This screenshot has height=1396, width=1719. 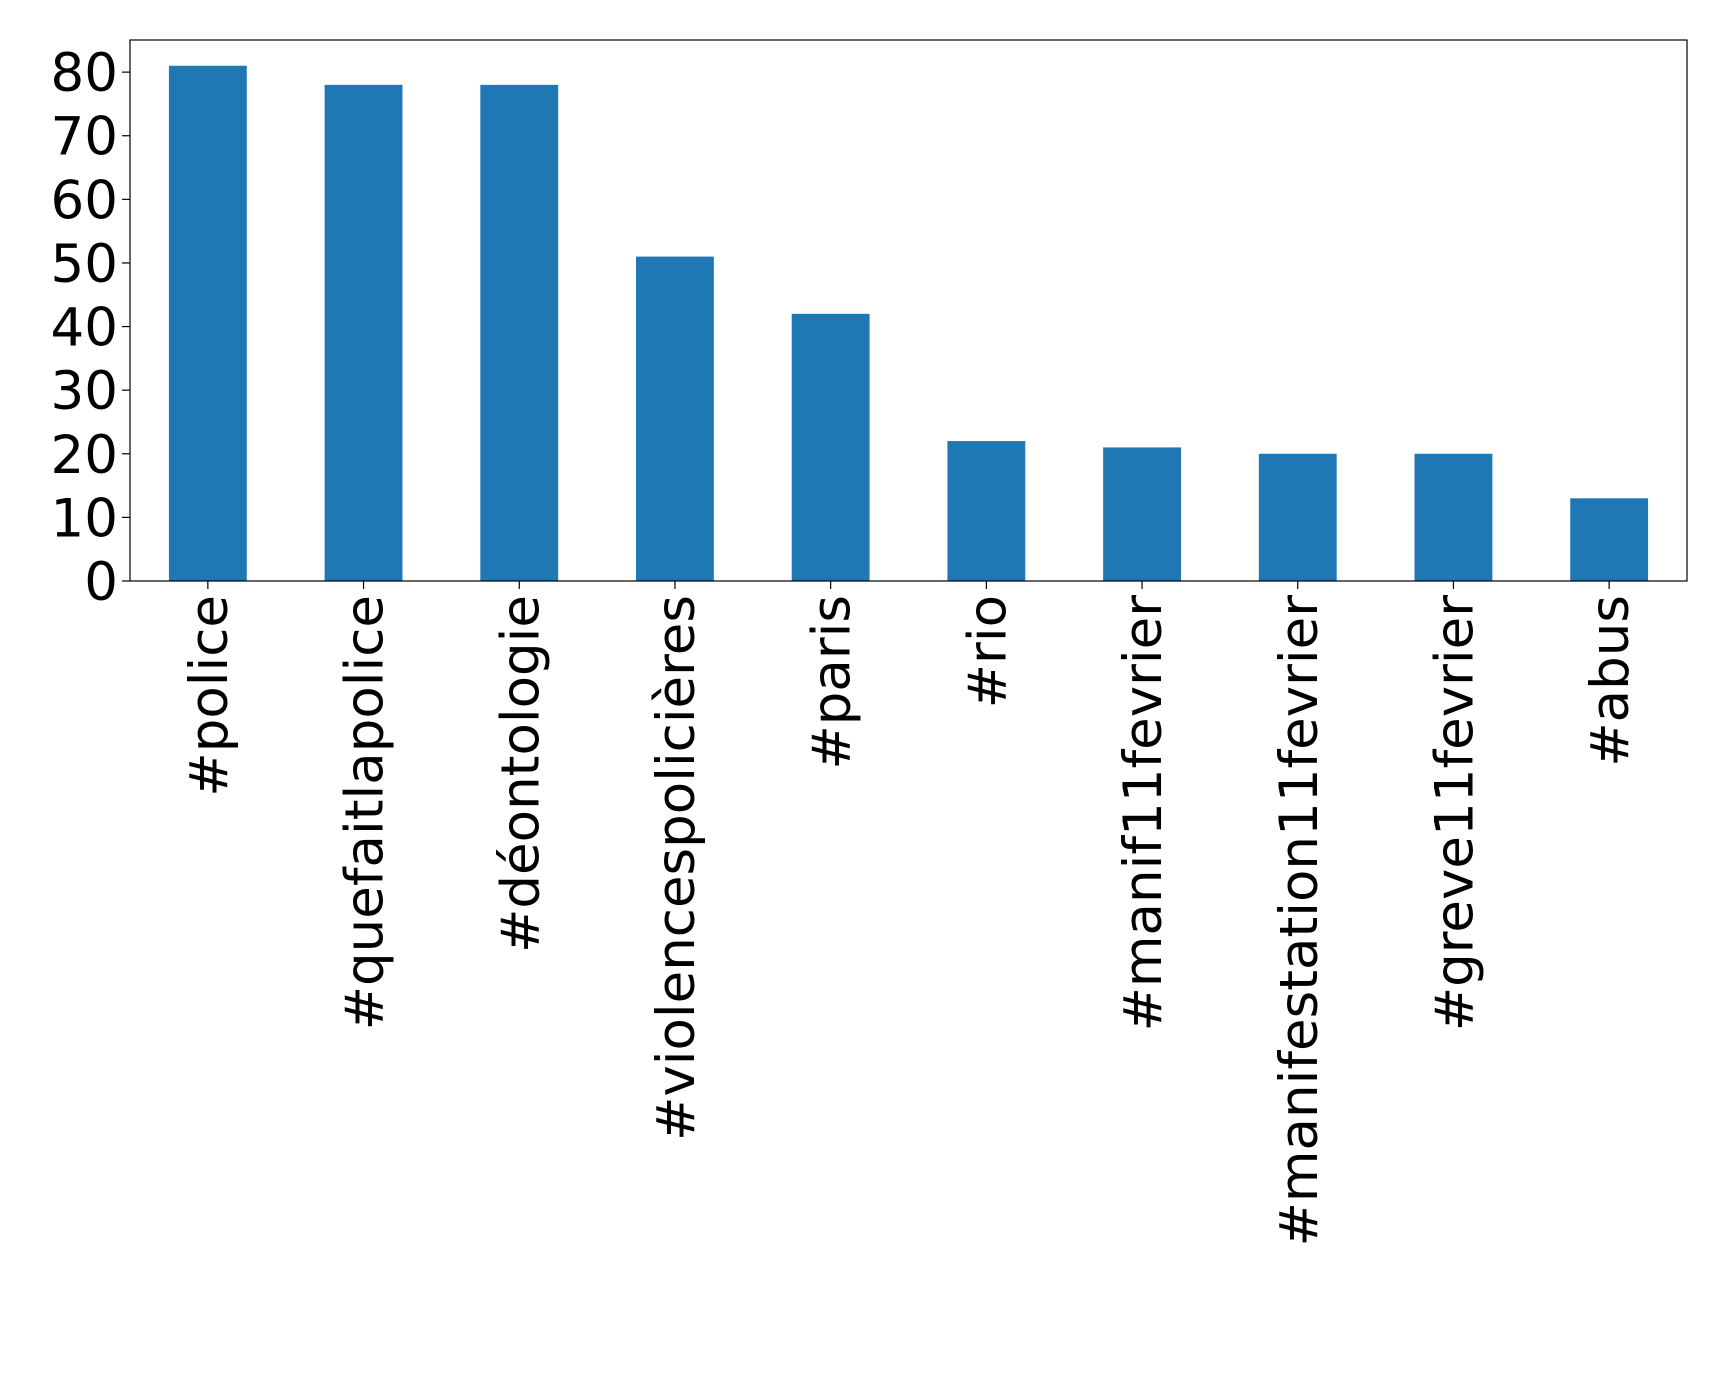 I want to click on y-tick-label: 0, so click(x=101, y=582).